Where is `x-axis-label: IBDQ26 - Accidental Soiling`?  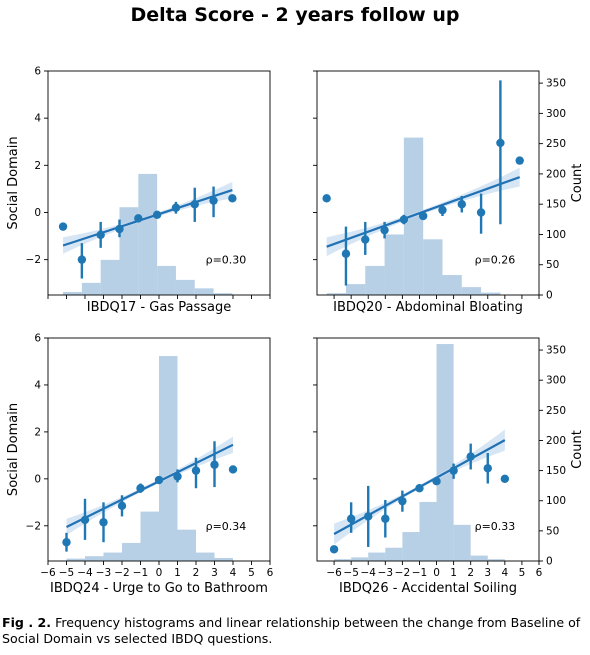
x-axis-label: IBDQ26 - Accidental Soiling is located at coordinates (428, 588).